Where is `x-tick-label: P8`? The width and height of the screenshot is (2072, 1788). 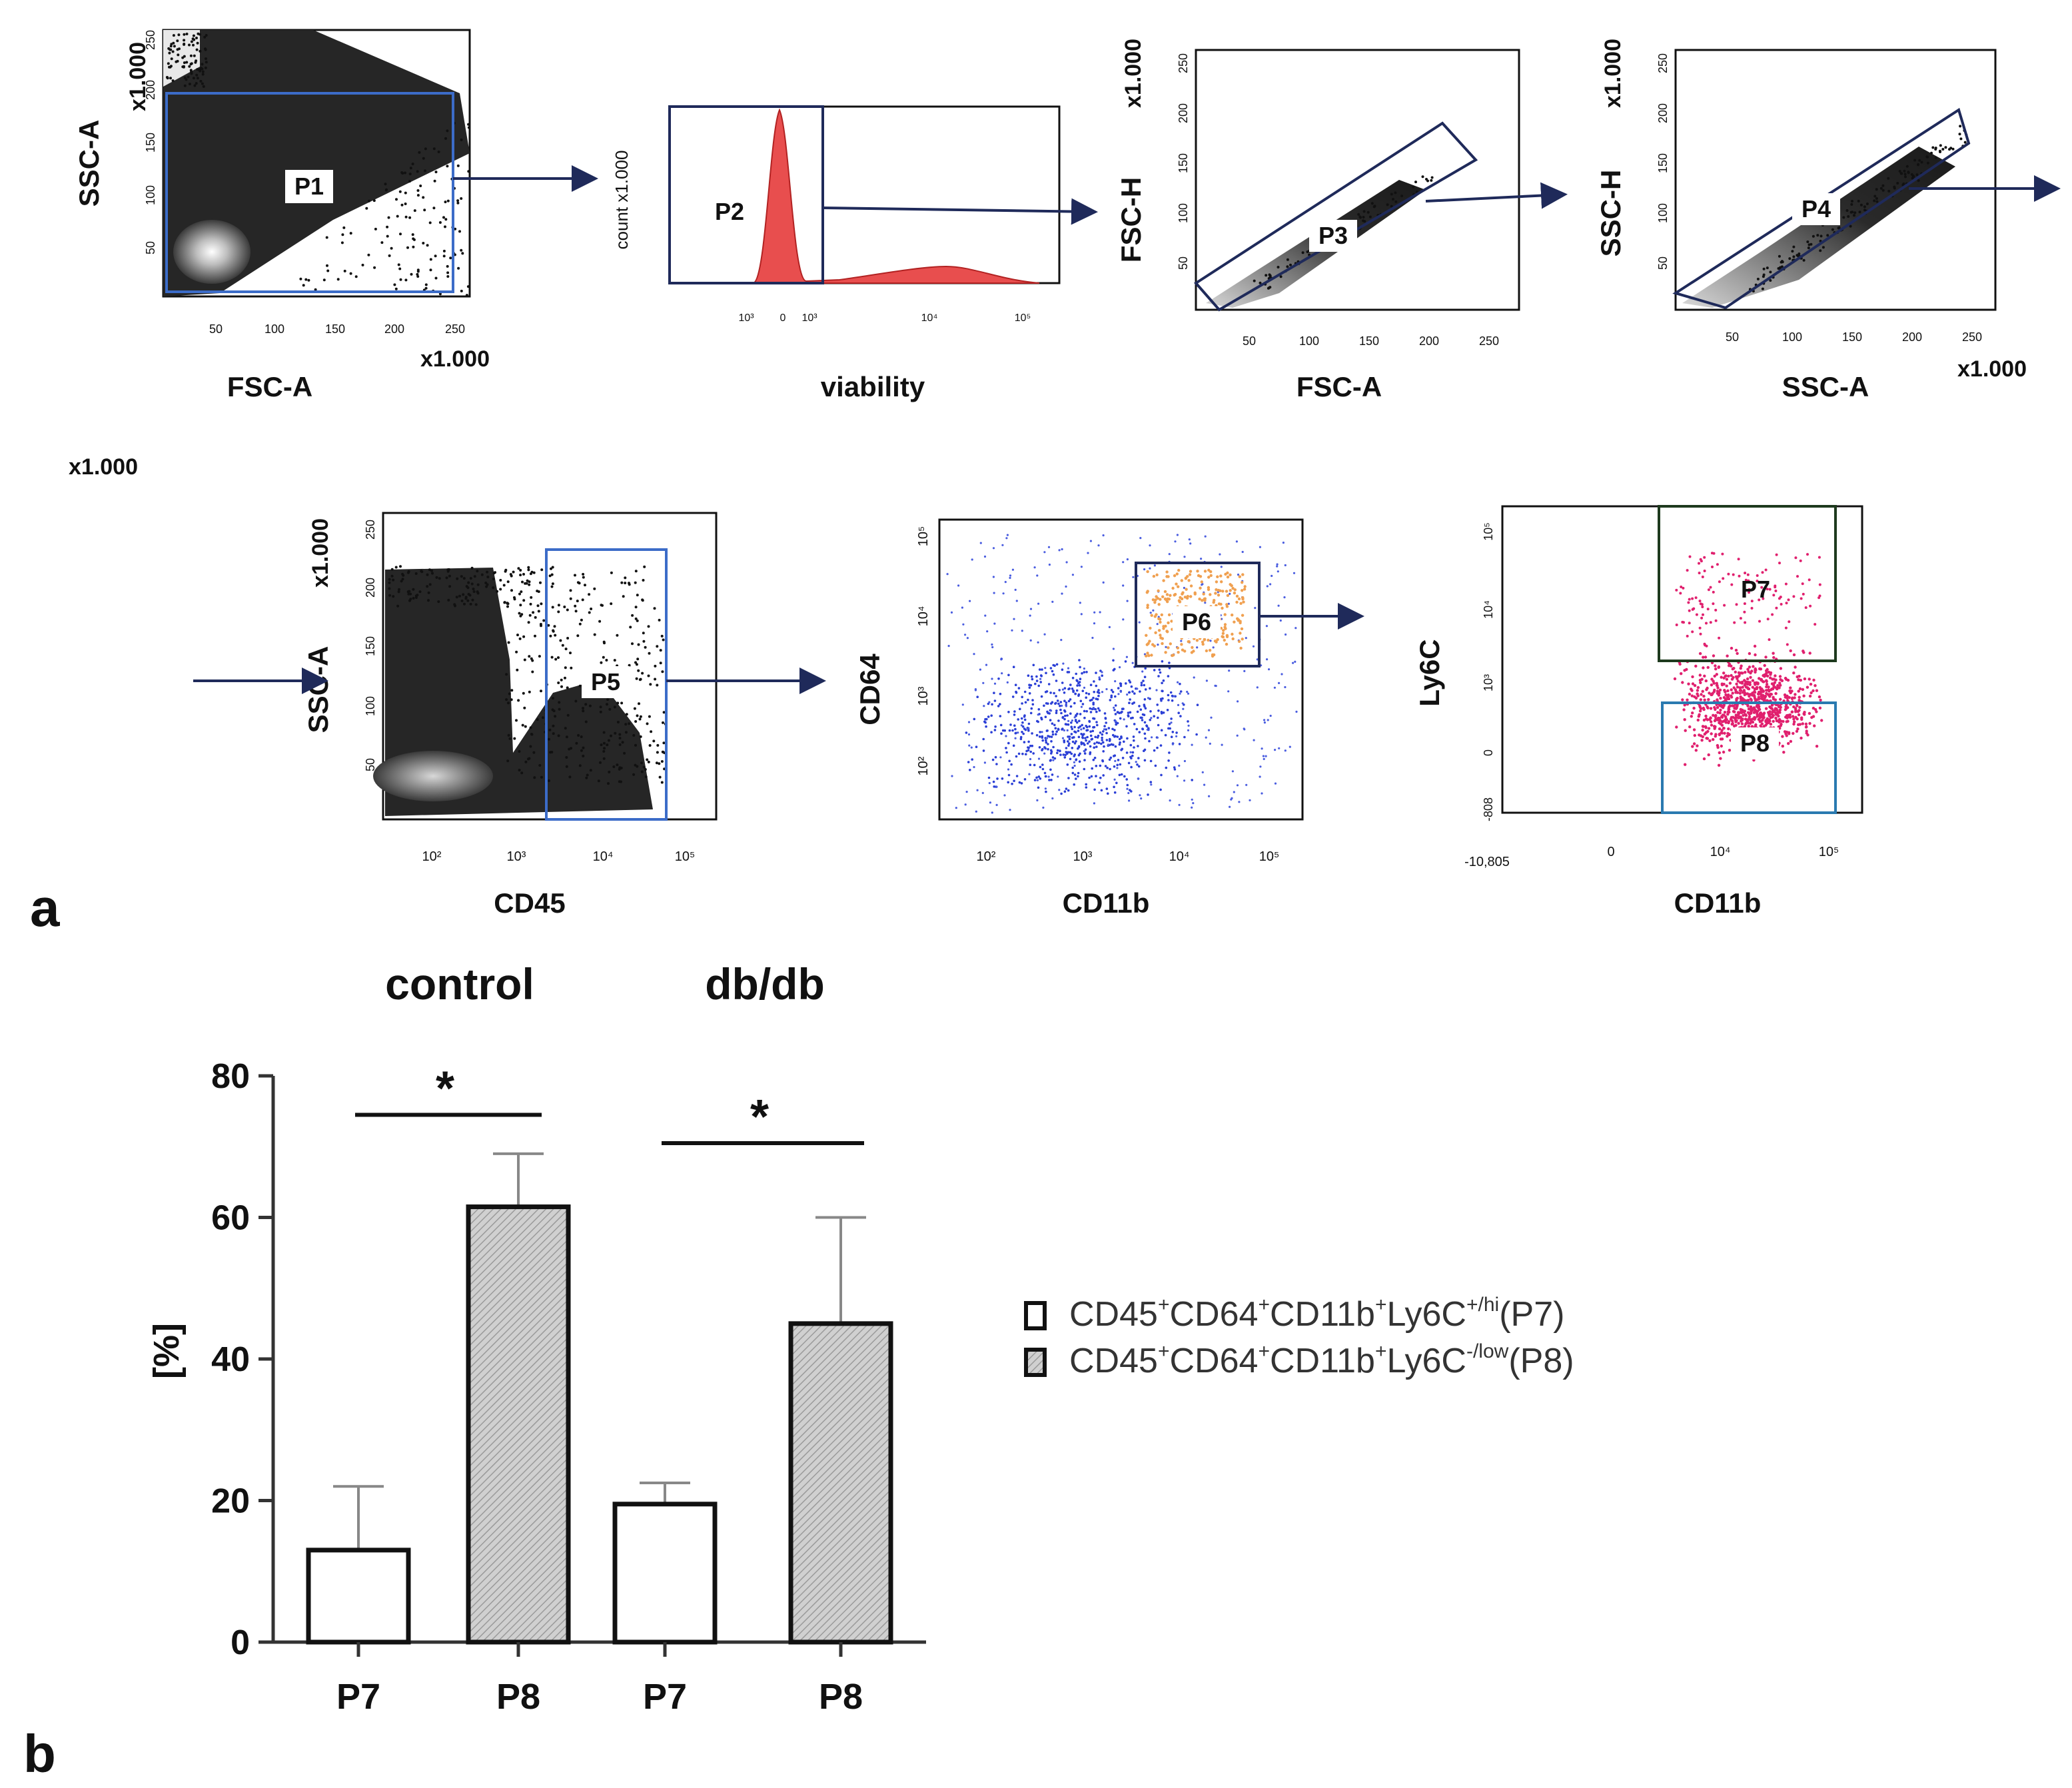 x-tick-label: P8 is located at coordinates (518, 1697).